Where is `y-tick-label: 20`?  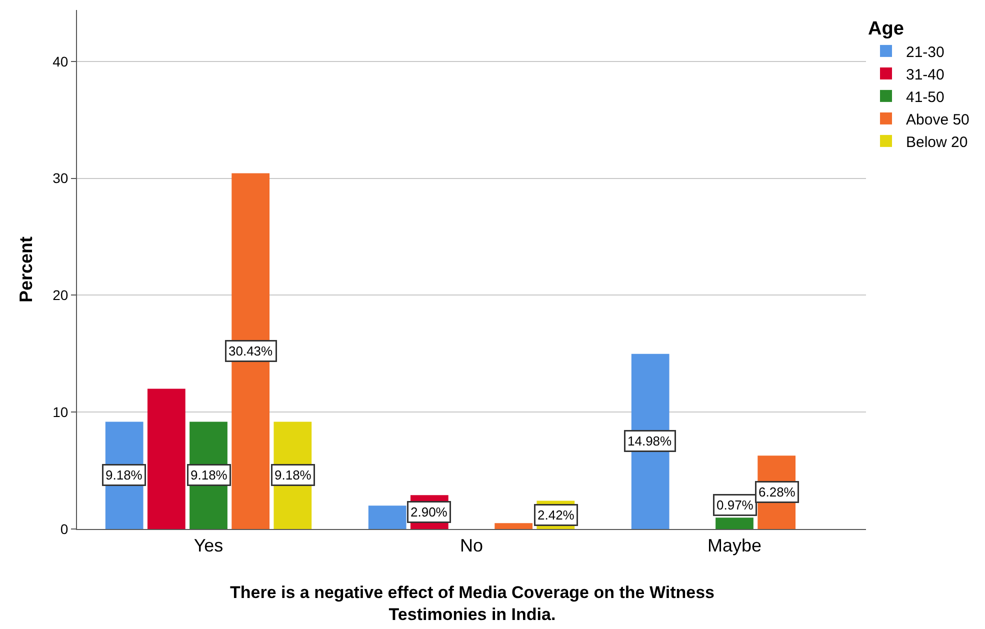 y-tick-label: 20 is located at coordinates (60, 295).